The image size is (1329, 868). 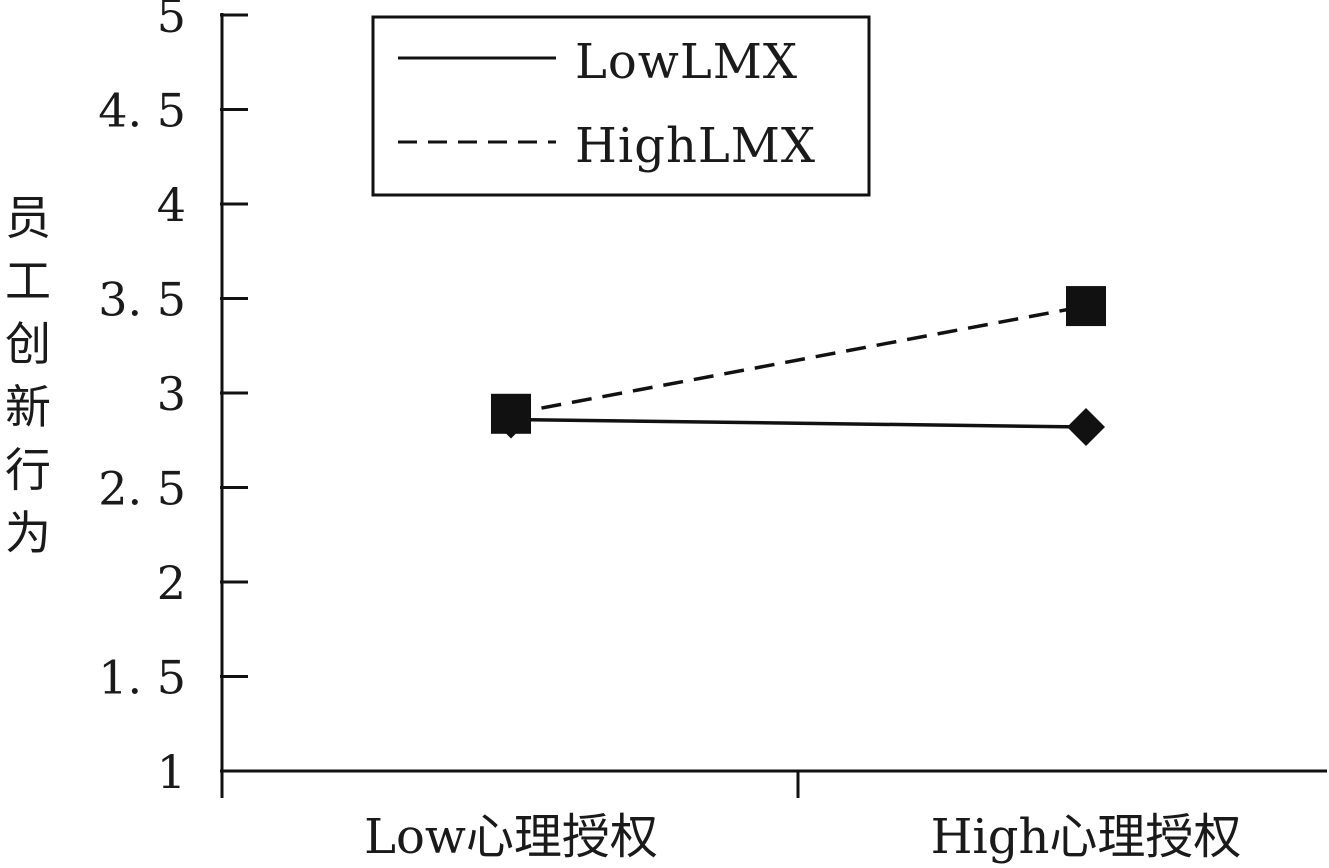 I want to click on y-tick-label: 1, so click(x=171, y=772).